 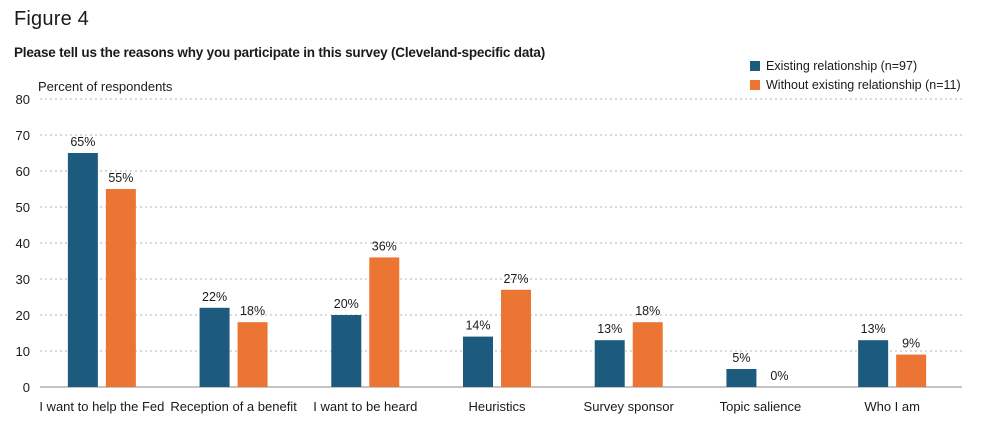 What do you see at coordinates (23, 351) in the screenshot?
I see `y-tick-label: 10` at bounding box center [23, 351].